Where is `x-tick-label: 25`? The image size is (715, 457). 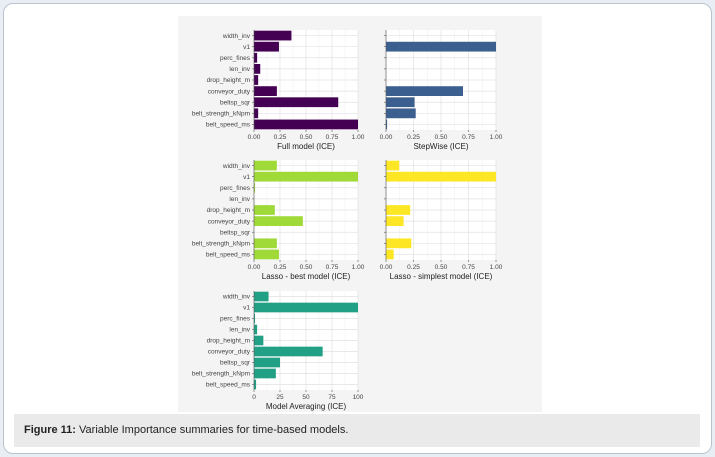 x-tick-label: 25 is located at coordinates (280, 397).